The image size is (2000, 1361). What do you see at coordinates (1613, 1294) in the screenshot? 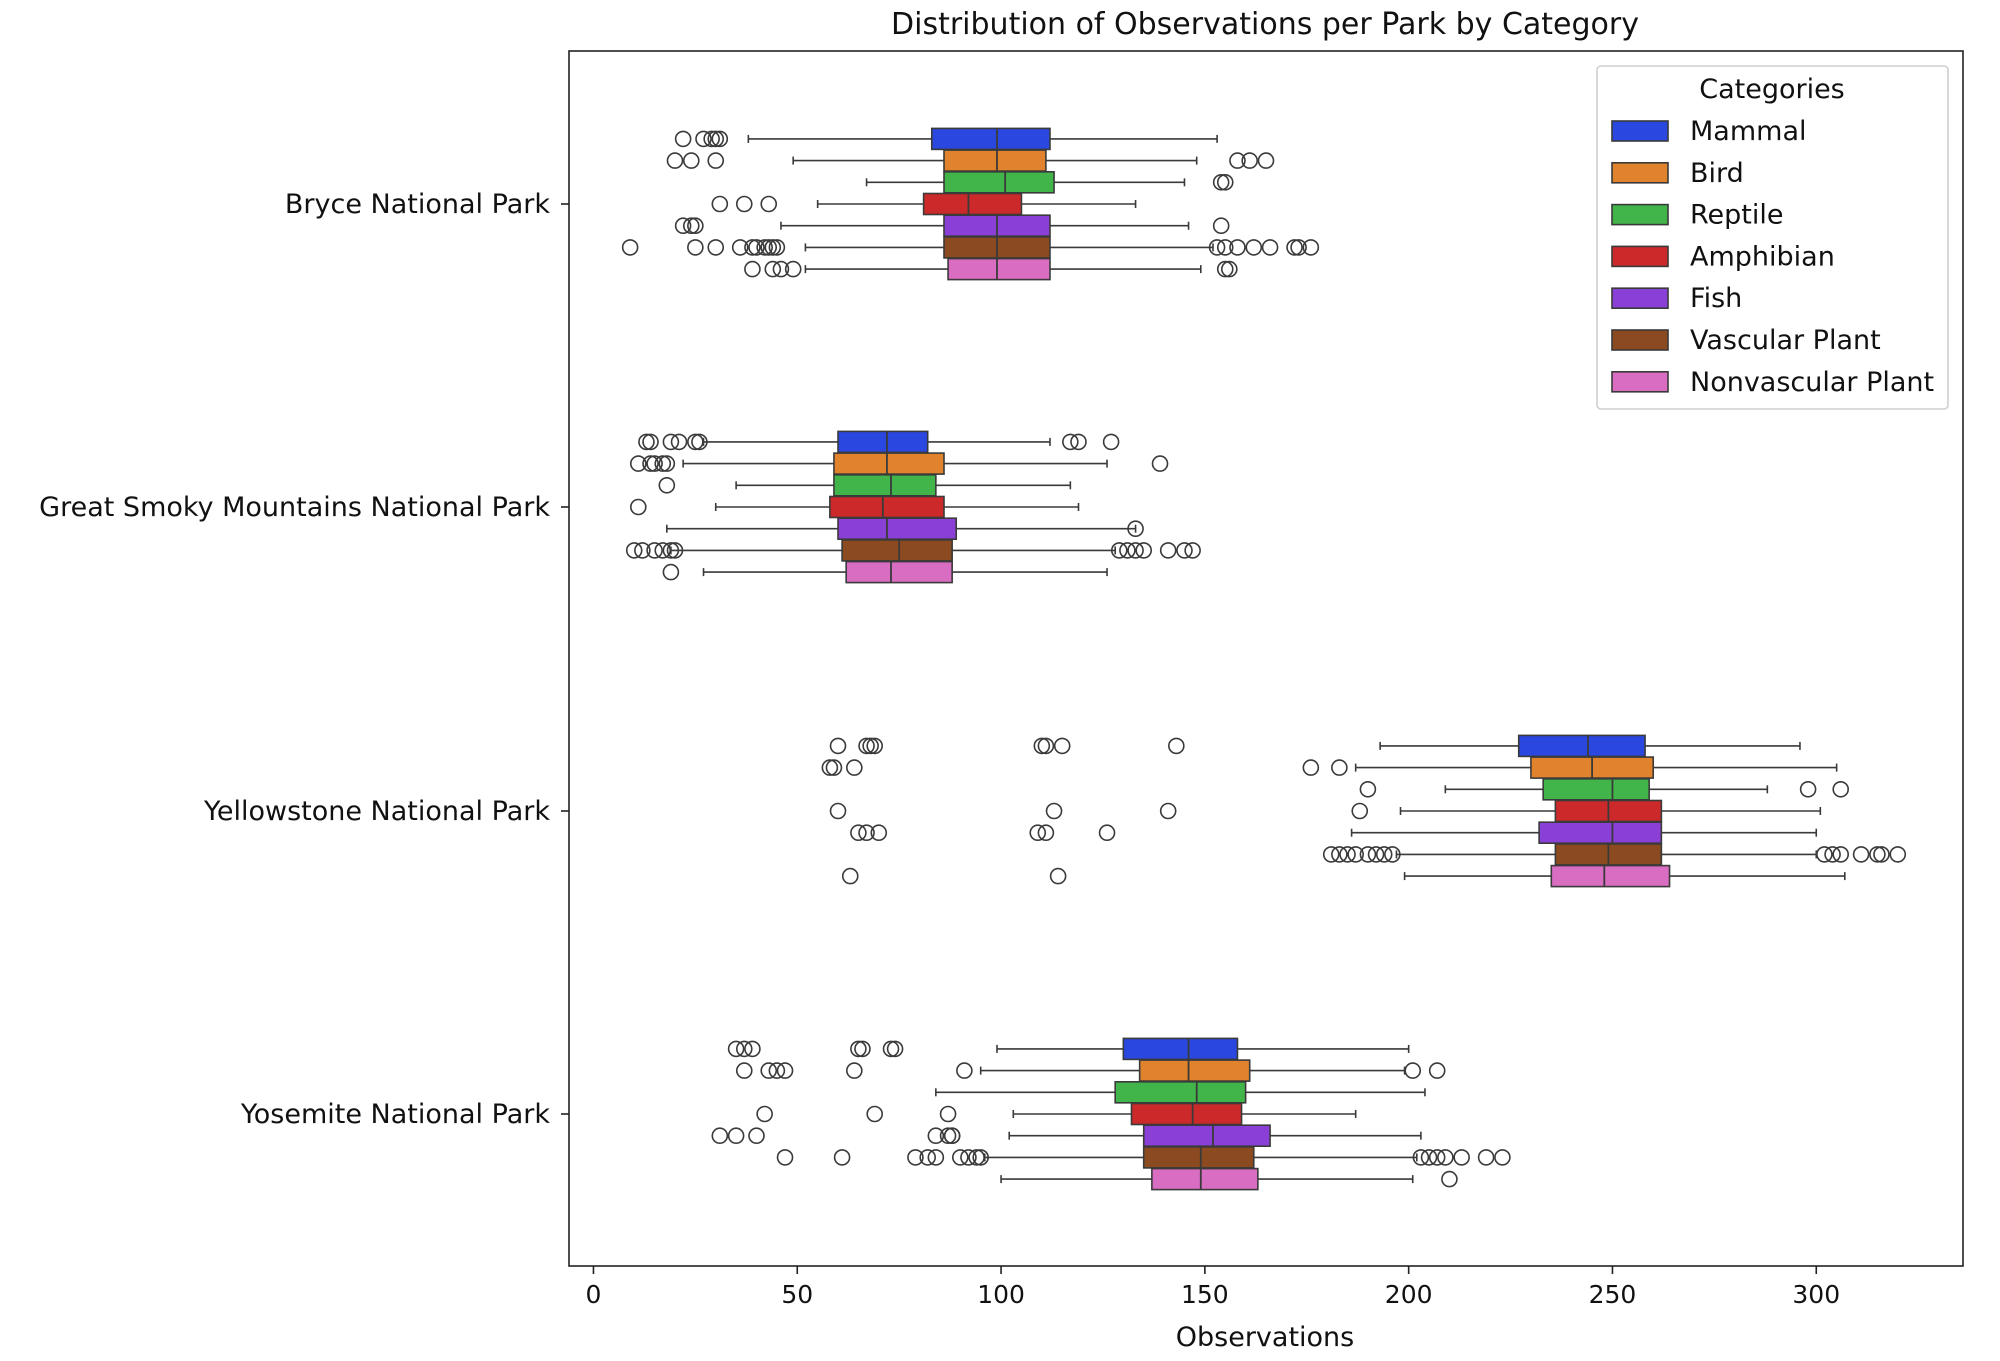
I see `x-tick-label: 250` at bounding box center [1613, 1294].